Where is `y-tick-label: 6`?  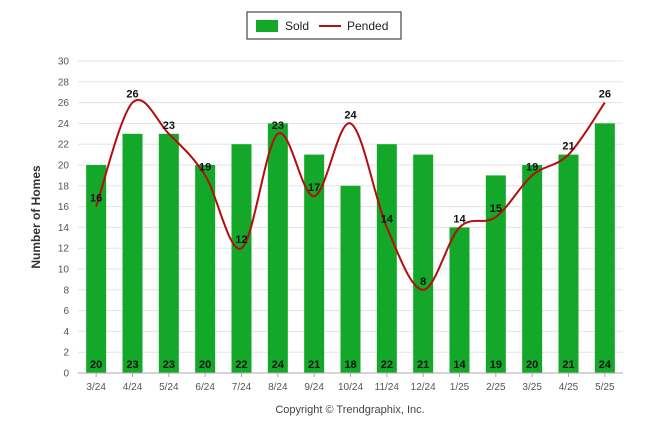 y-tick-label: 6 is located at coordinates (66, 311).